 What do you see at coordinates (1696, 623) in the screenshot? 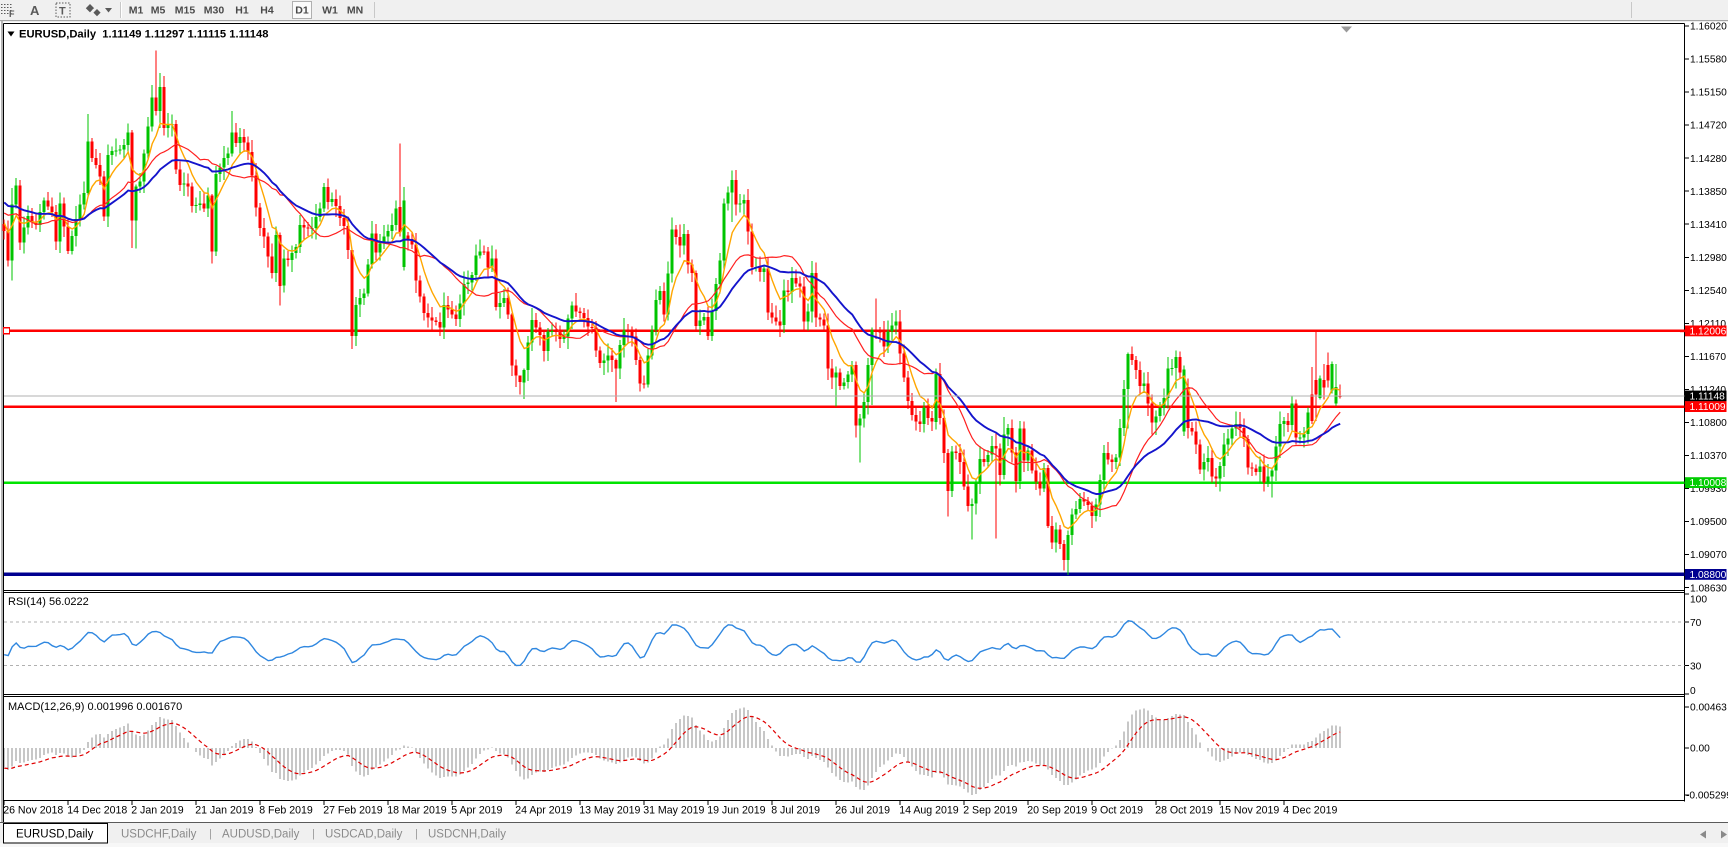
I see `svg-text: 70` at bounding box center [1696, 623].